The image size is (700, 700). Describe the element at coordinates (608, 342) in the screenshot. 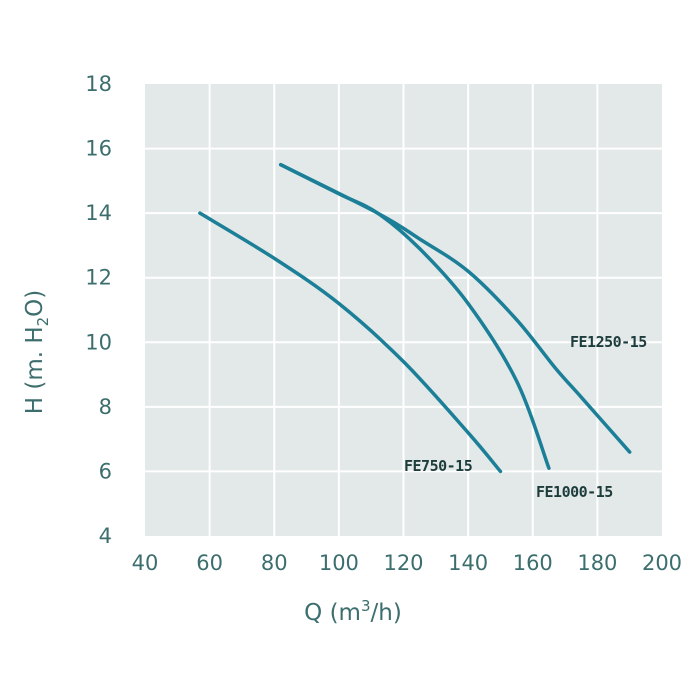

I see `series-label-fe1250: FE1250-15` at that location.